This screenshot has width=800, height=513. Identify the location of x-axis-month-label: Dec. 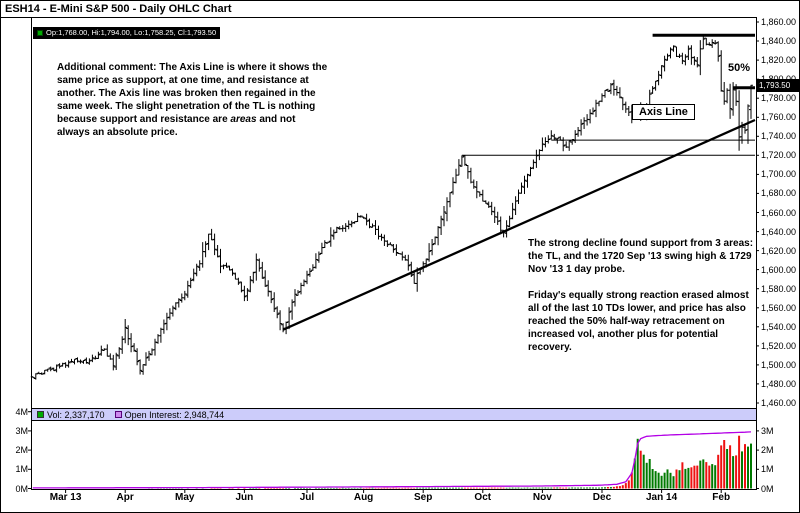
(602, 497).